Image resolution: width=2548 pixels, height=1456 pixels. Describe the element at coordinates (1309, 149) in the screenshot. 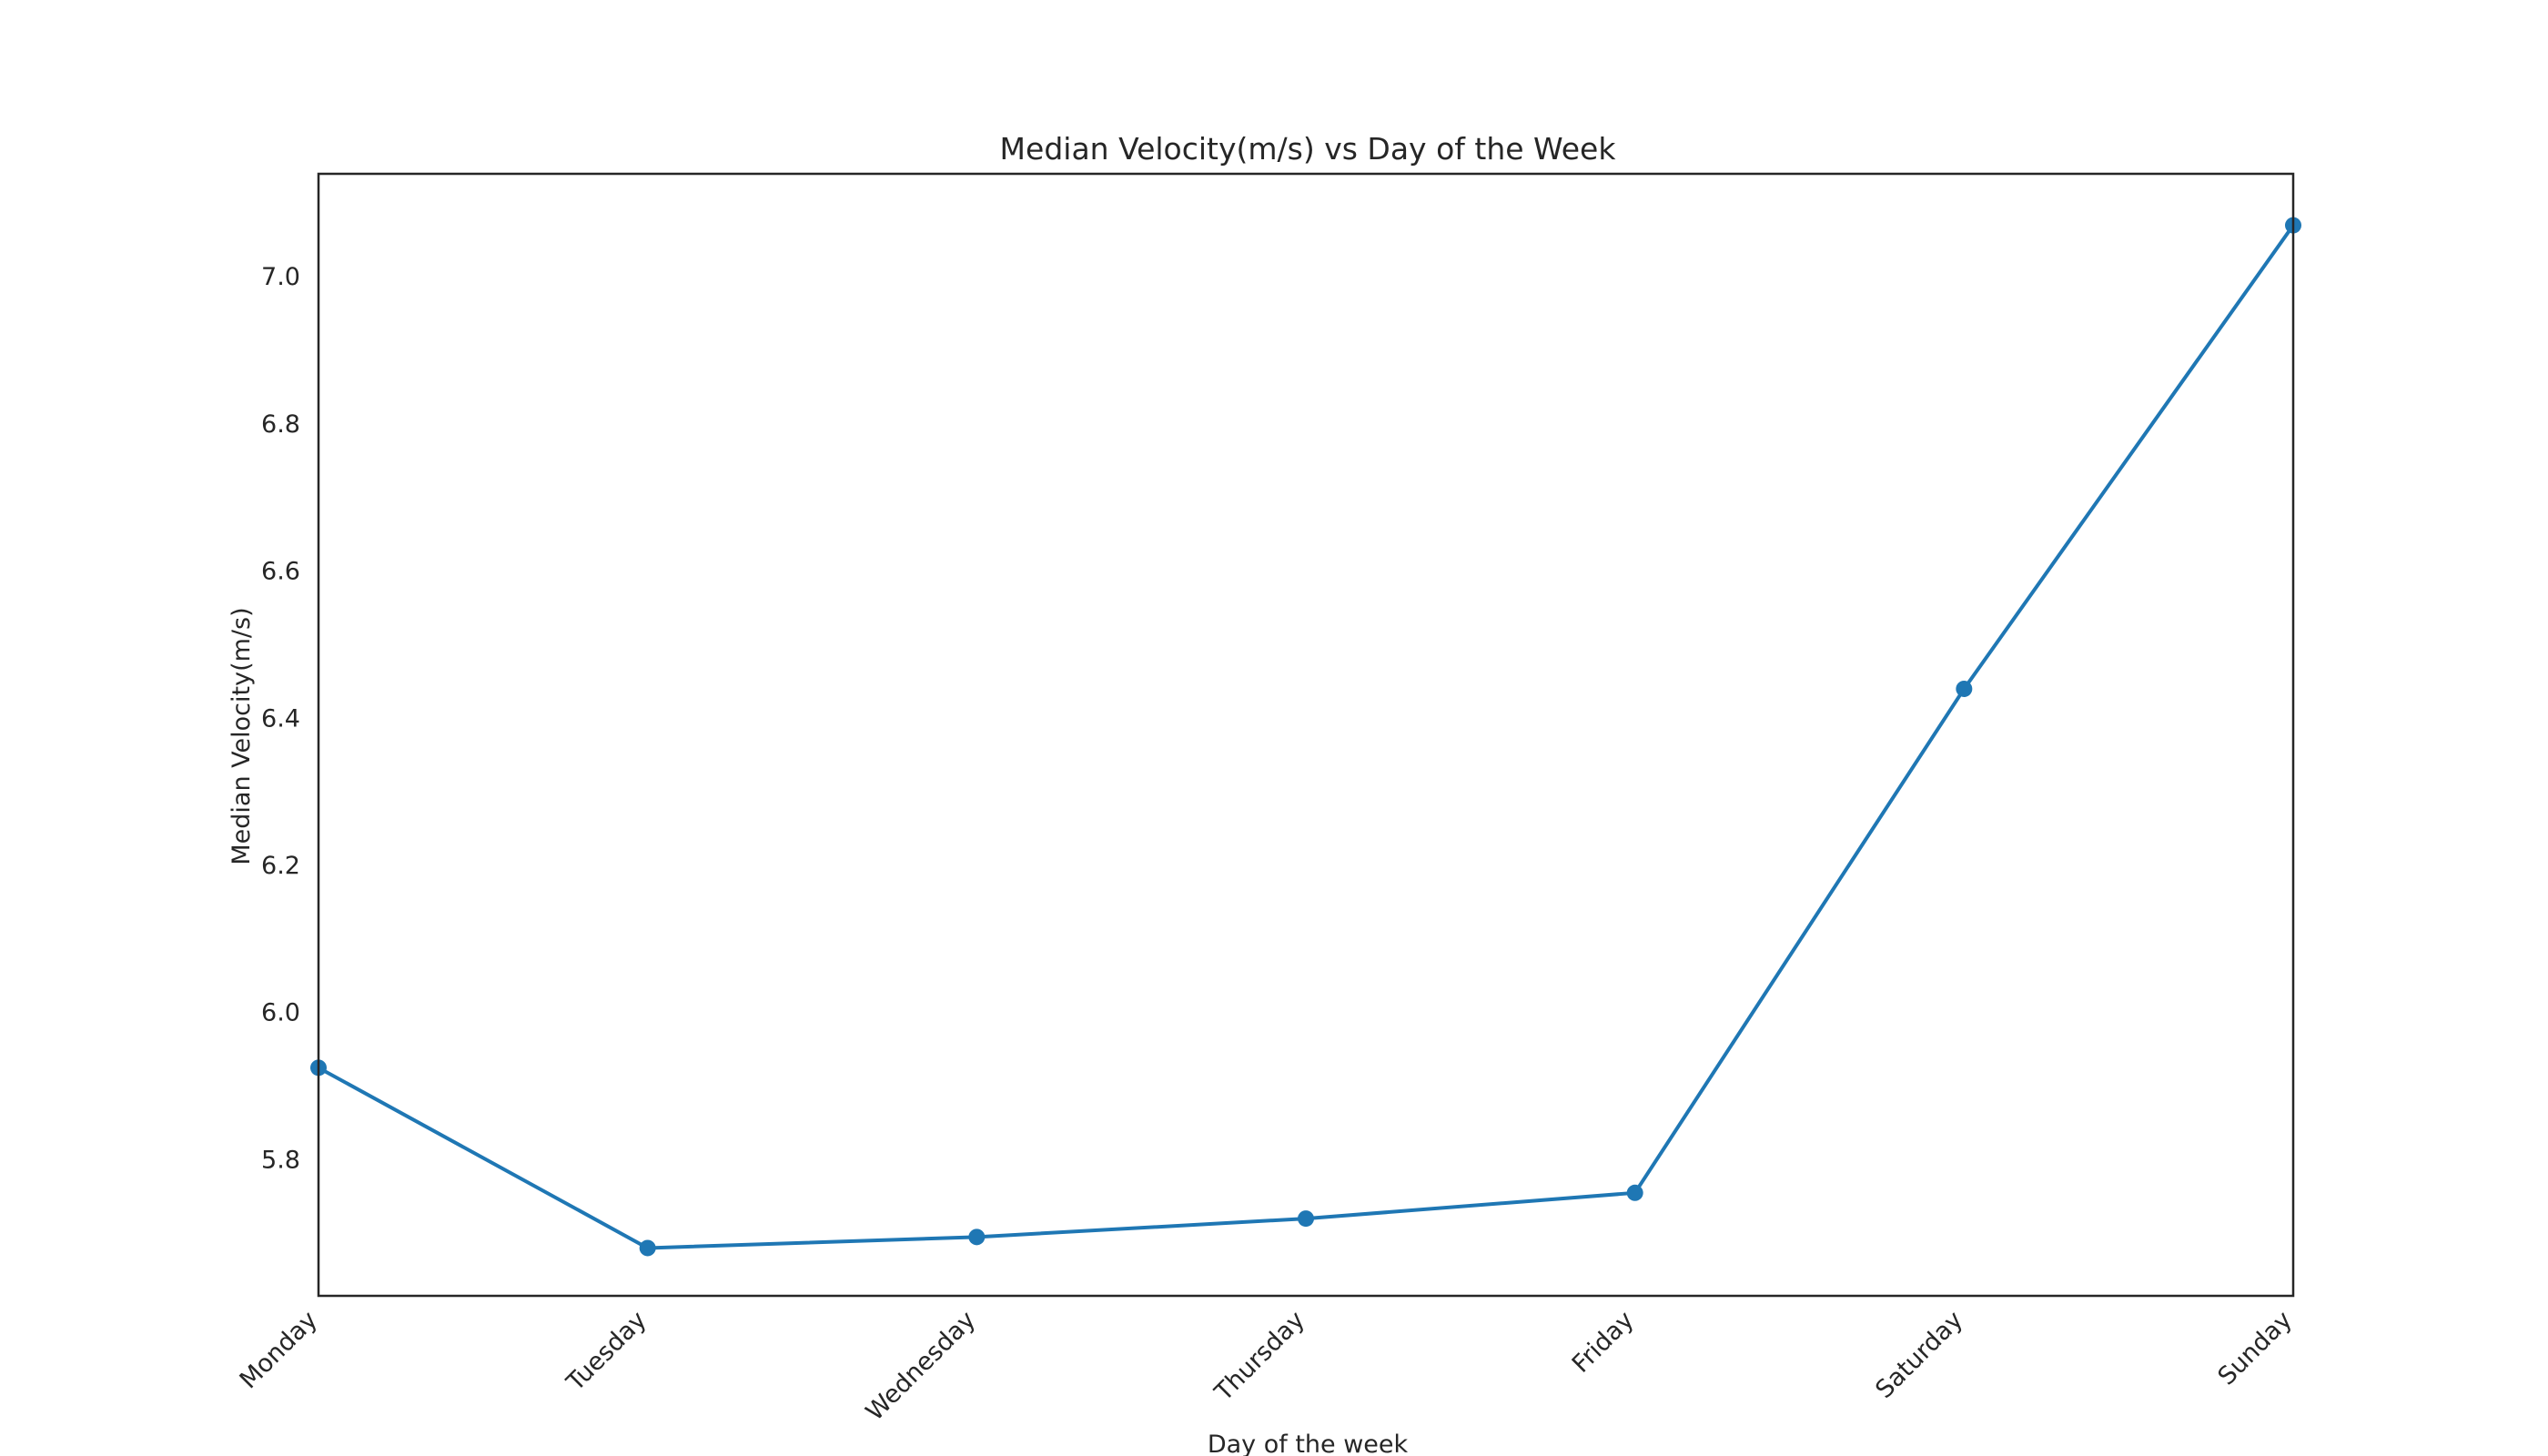

I see `chart-title: Median Velocity(m/s) vs Day of the Week` at that location.